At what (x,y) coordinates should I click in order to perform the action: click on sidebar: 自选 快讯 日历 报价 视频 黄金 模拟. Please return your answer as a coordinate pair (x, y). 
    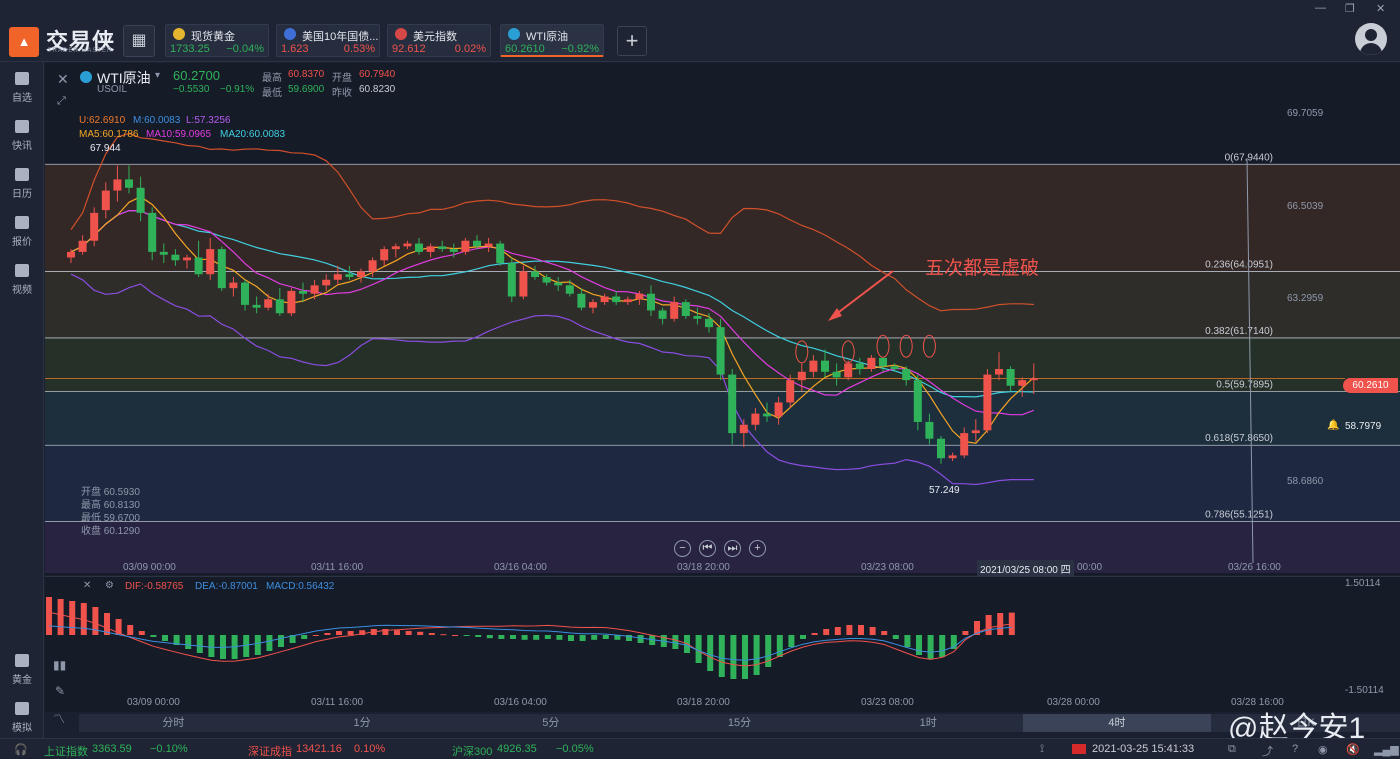
    Looking at the image, I should click on (22, 400).